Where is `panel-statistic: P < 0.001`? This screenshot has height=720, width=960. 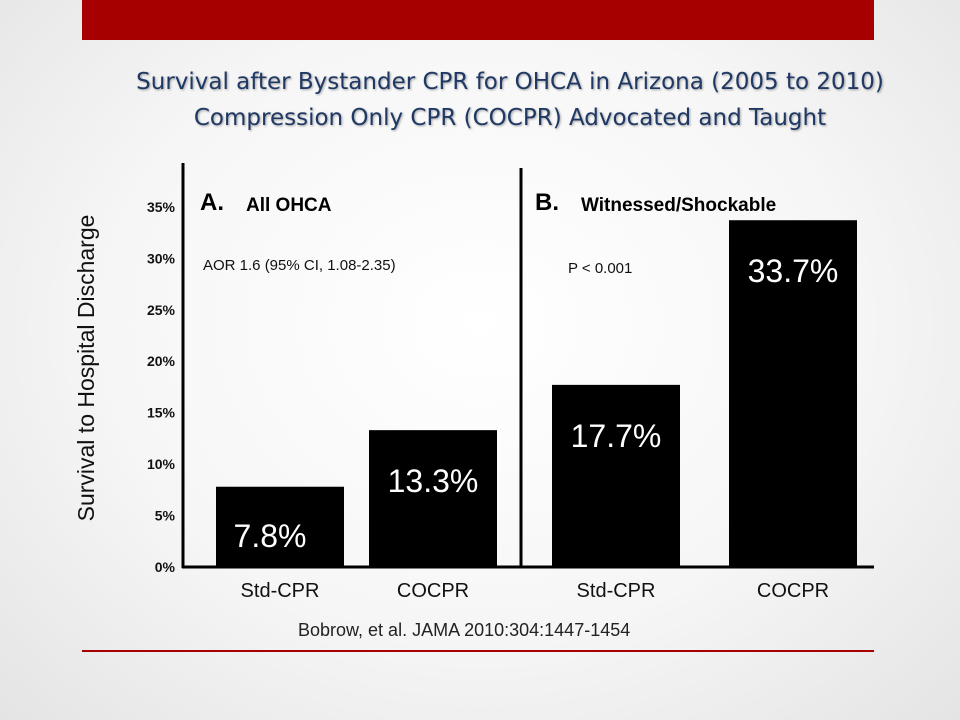
panel-statistic: P < 0.001 is located at coordinates (600, 268).